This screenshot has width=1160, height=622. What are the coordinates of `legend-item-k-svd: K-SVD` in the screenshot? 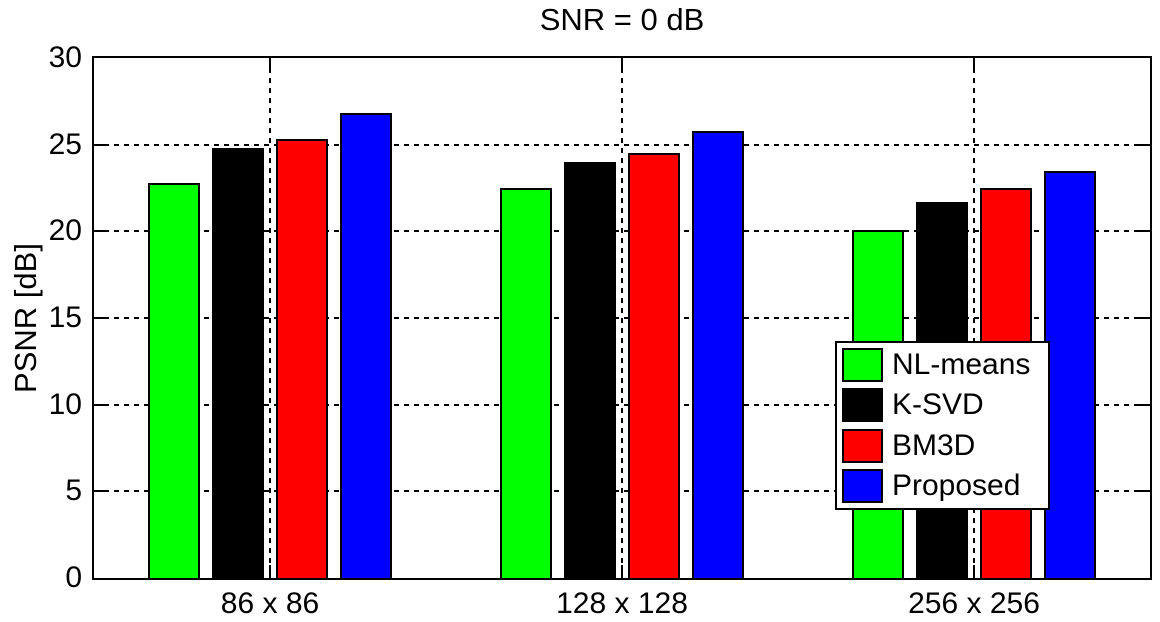 It's located at (945, 405).